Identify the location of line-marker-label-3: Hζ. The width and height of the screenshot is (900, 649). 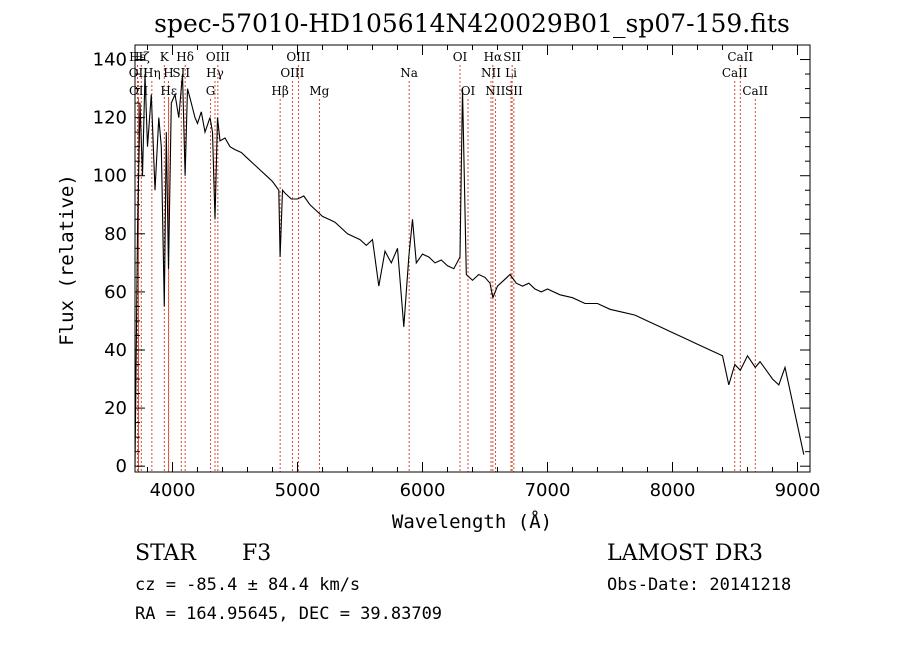
(141, 57).